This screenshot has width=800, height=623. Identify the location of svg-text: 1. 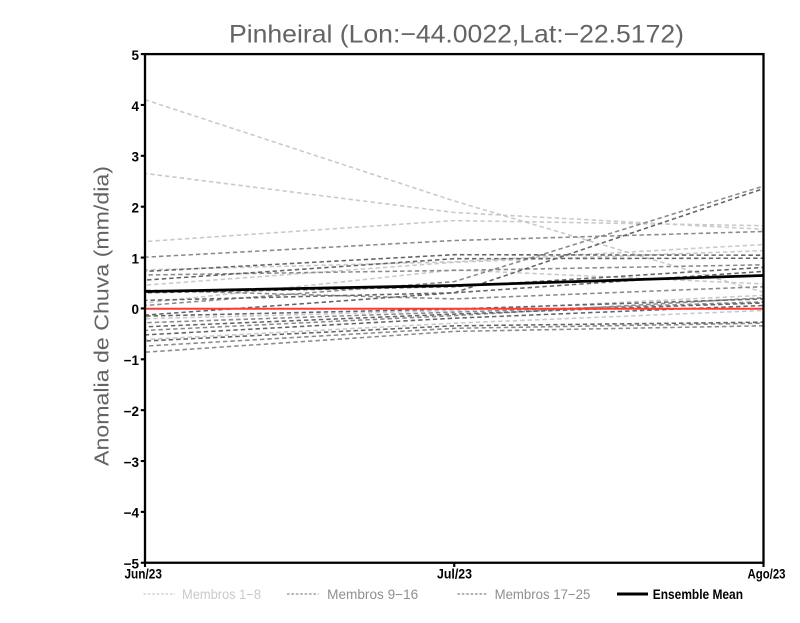
(135, 258).